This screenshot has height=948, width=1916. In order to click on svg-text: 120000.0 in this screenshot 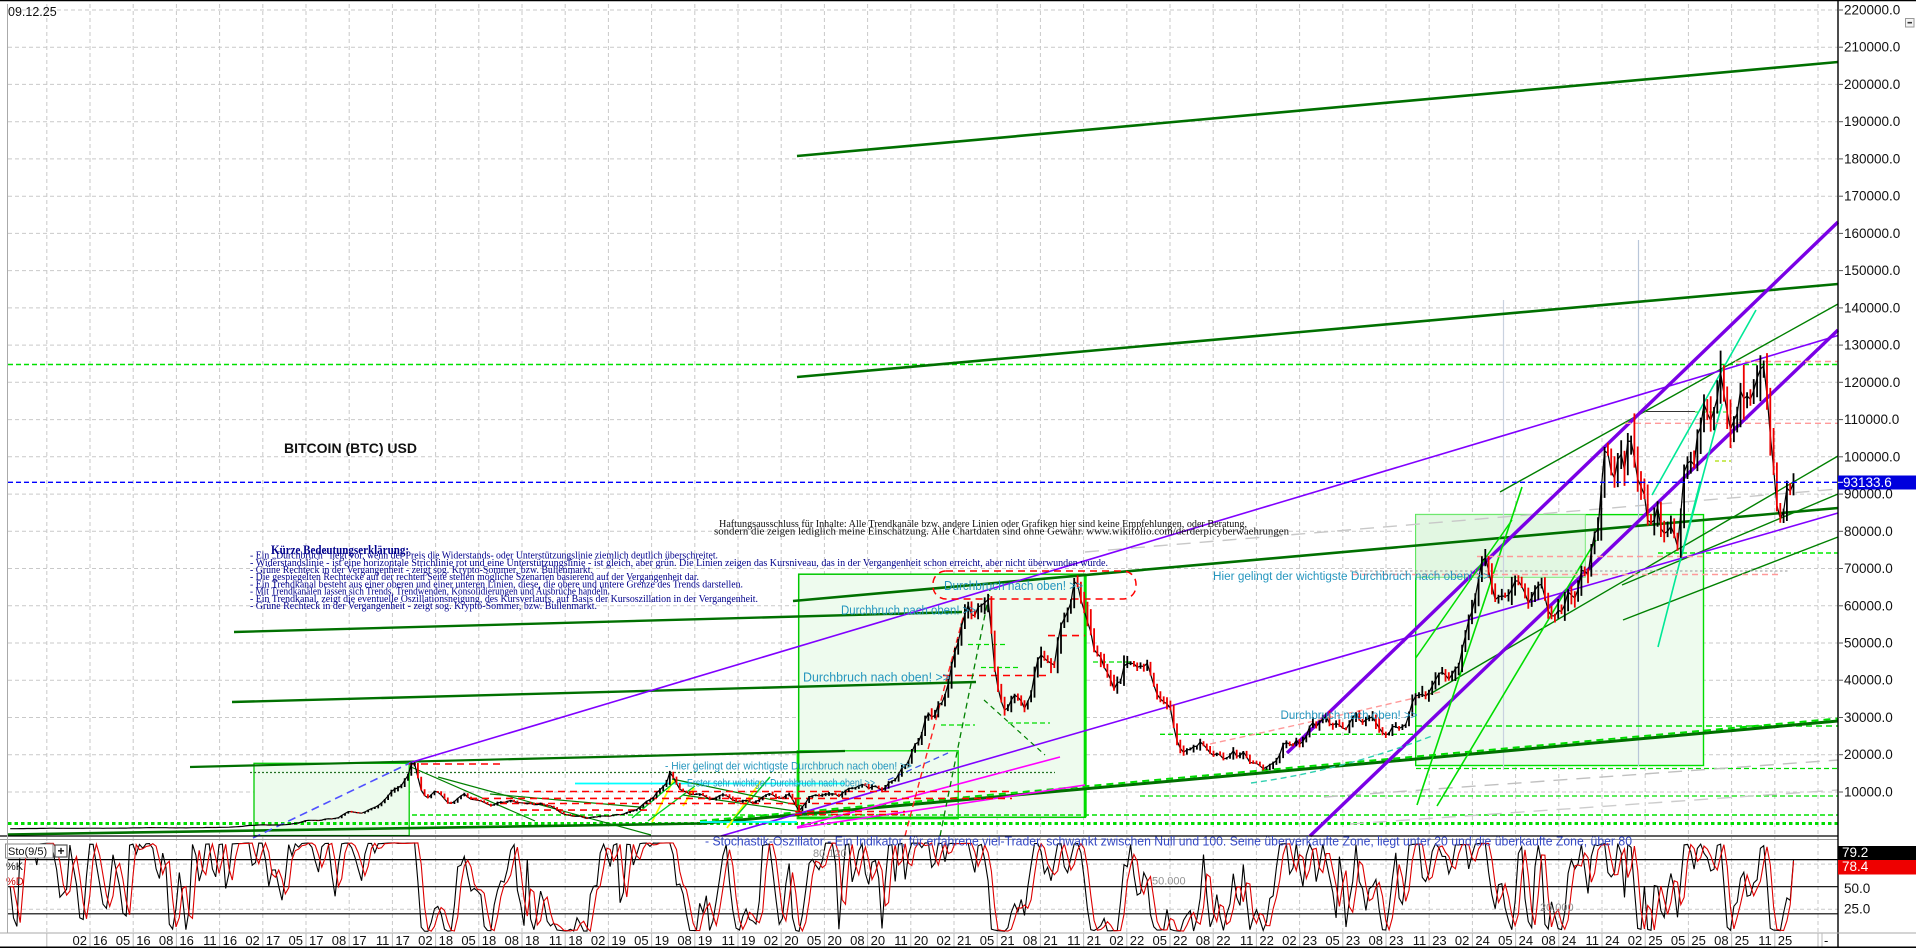, I will do `click(1872, 382)`.